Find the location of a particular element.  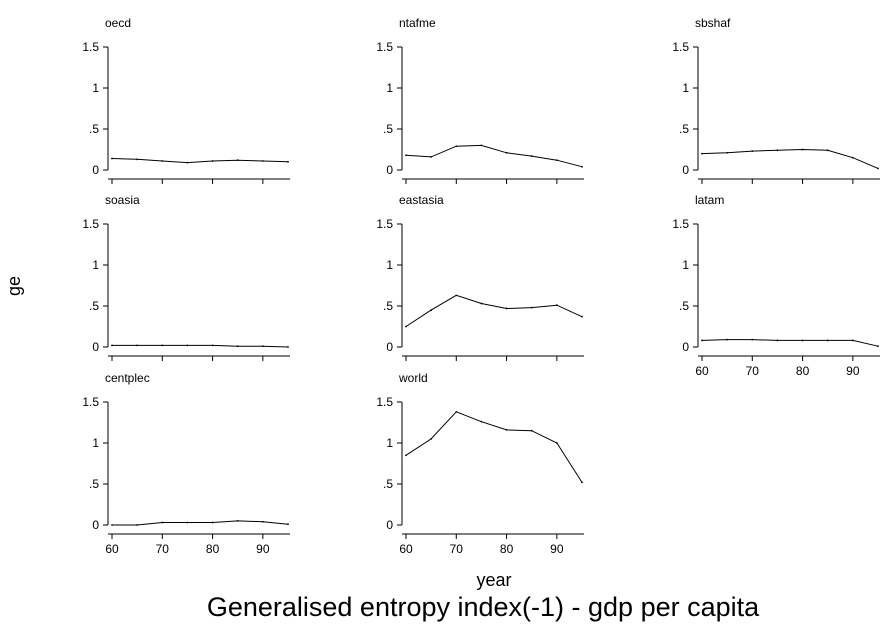

x-tick-label-world-2: 80 is located at coordinates (507, 549).